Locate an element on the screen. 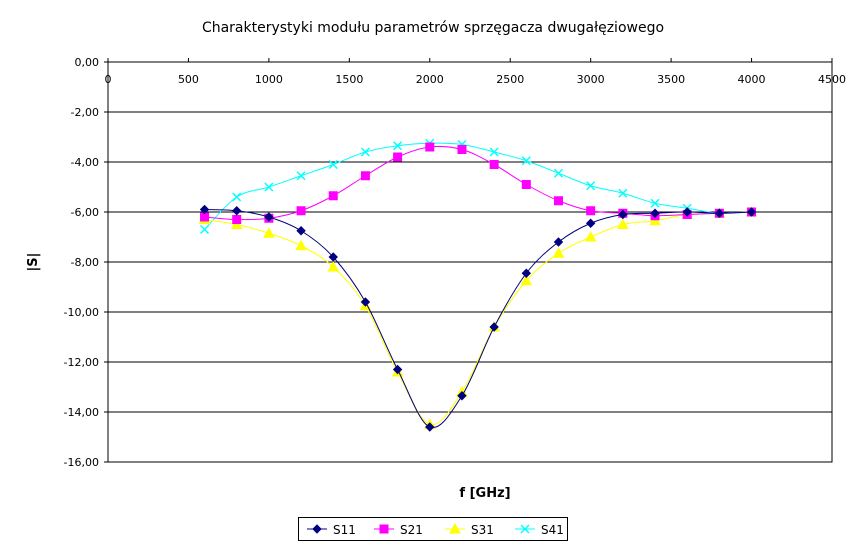 This screenshot has height=549, width=866. series-s21-line is located at coordinates (478, 183).